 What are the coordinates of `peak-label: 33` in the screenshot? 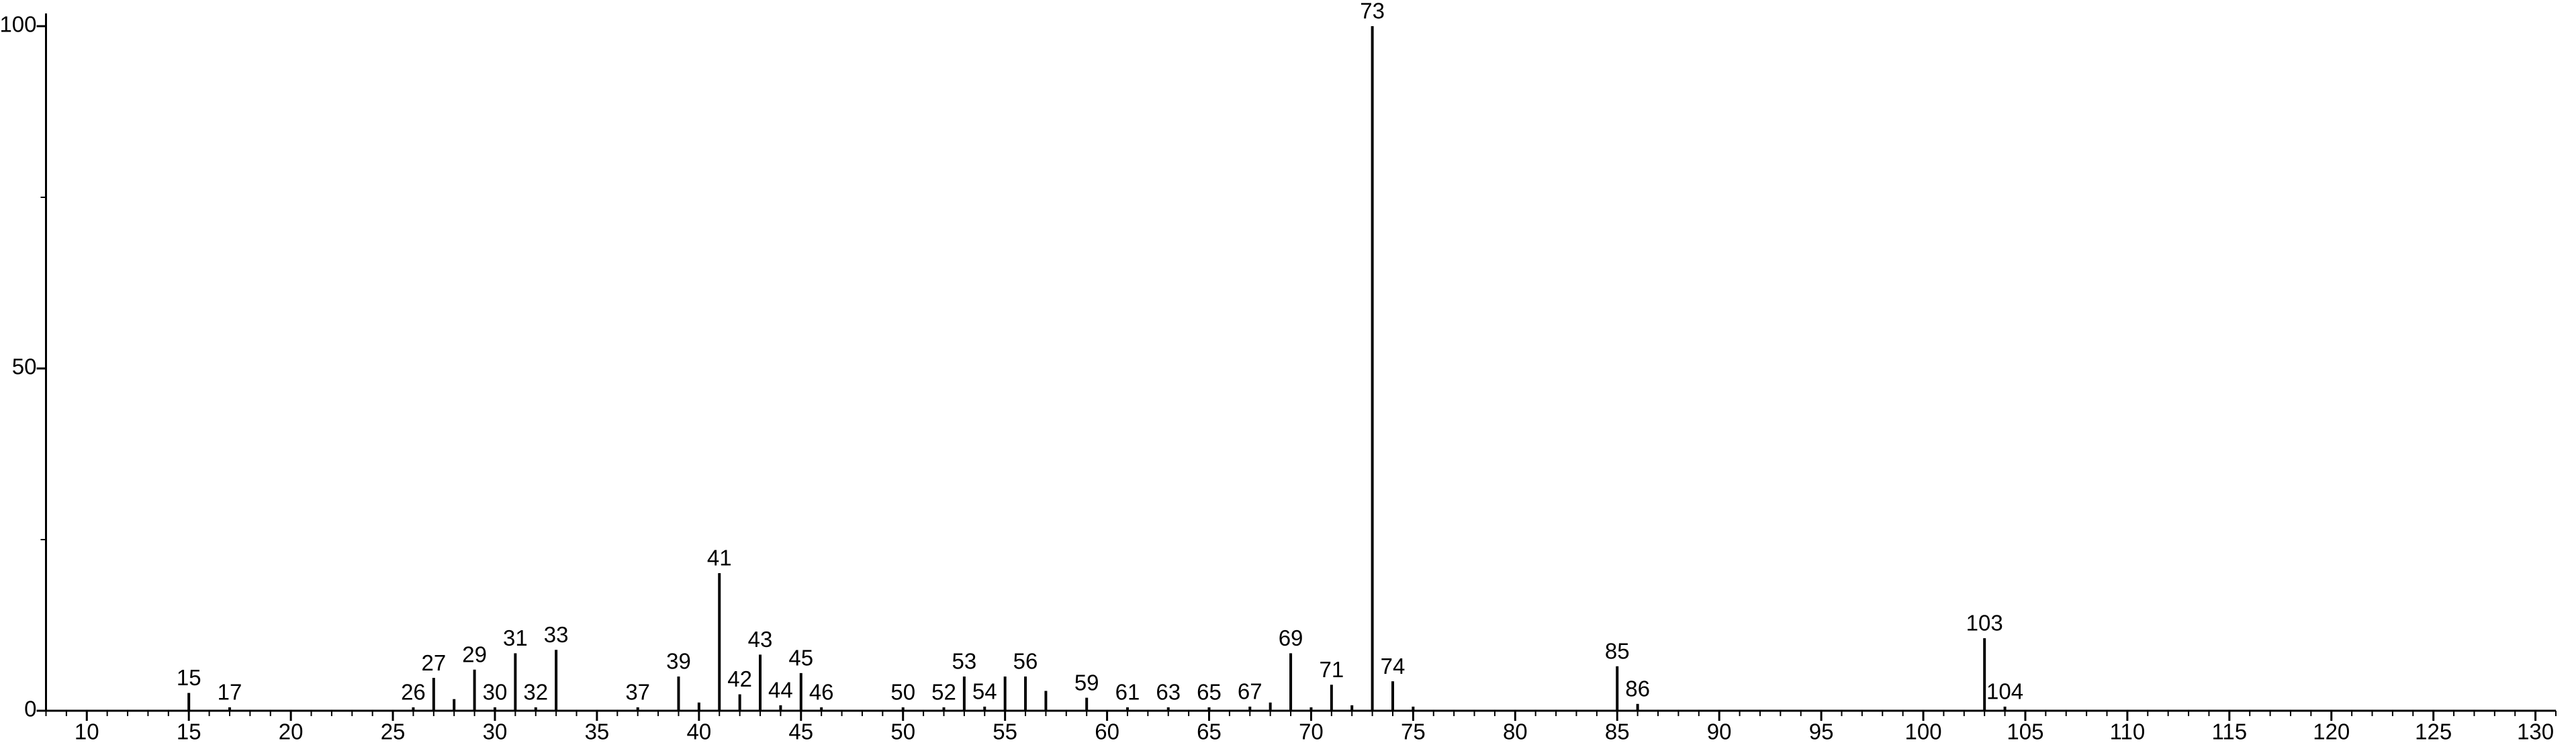 It's located at (556, 635).